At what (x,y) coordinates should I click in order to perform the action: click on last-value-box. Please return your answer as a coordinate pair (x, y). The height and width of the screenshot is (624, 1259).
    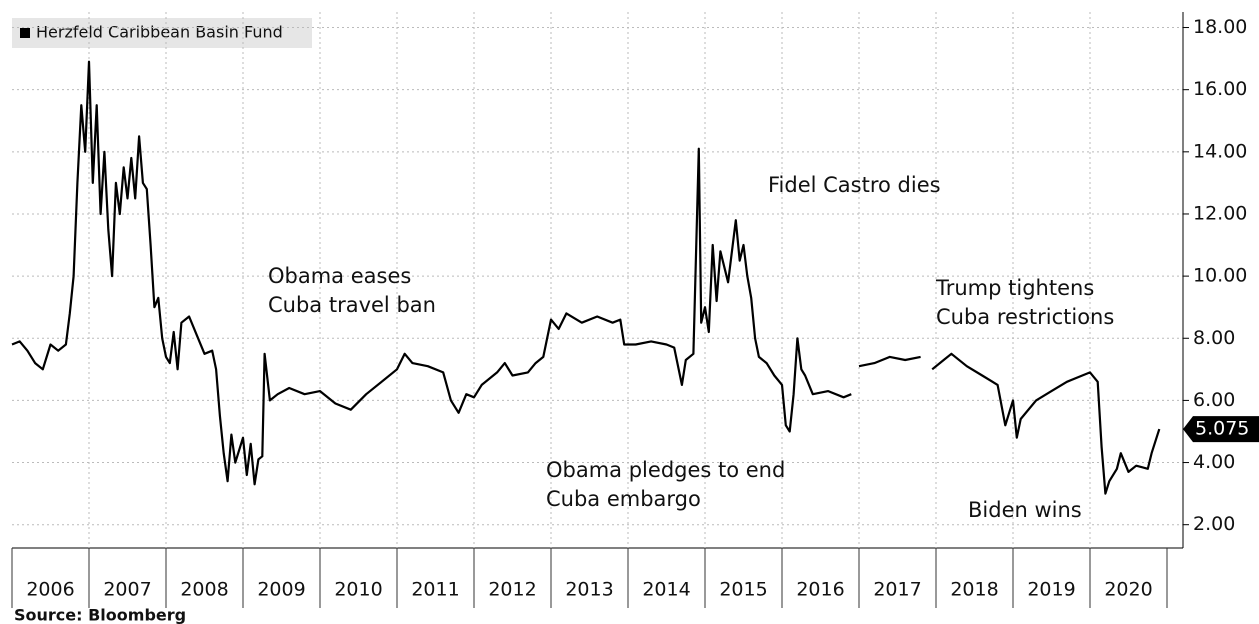
    Looking at the image, I should click on (1221, 429).